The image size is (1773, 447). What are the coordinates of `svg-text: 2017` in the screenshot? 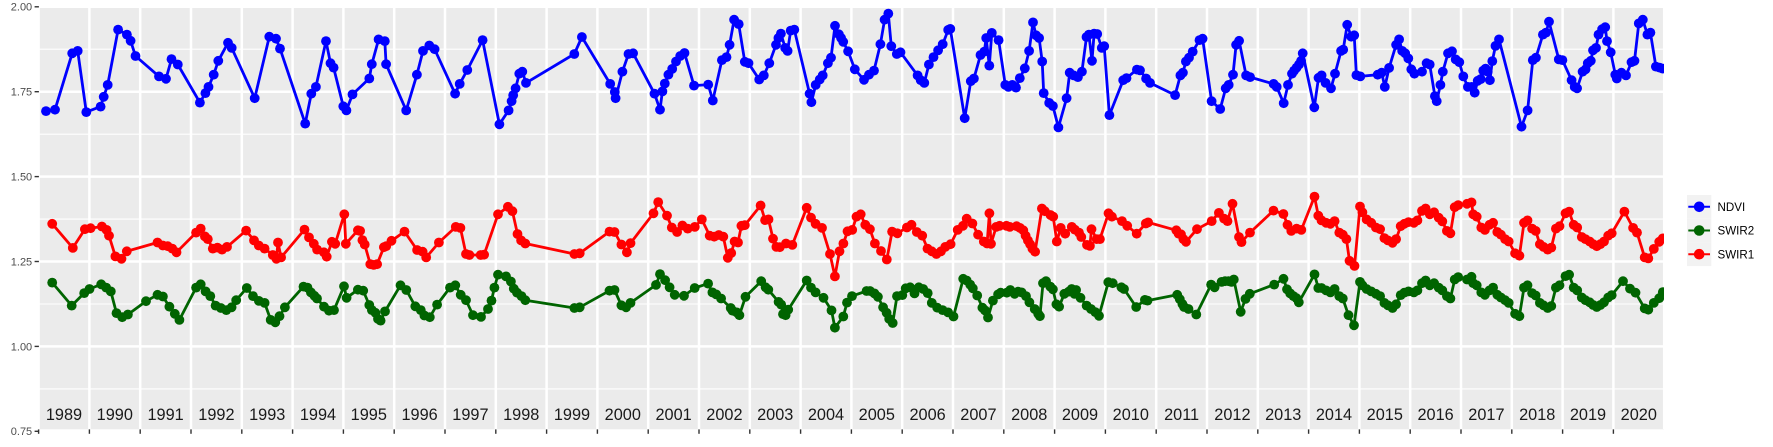 It's located at (1486, 415).